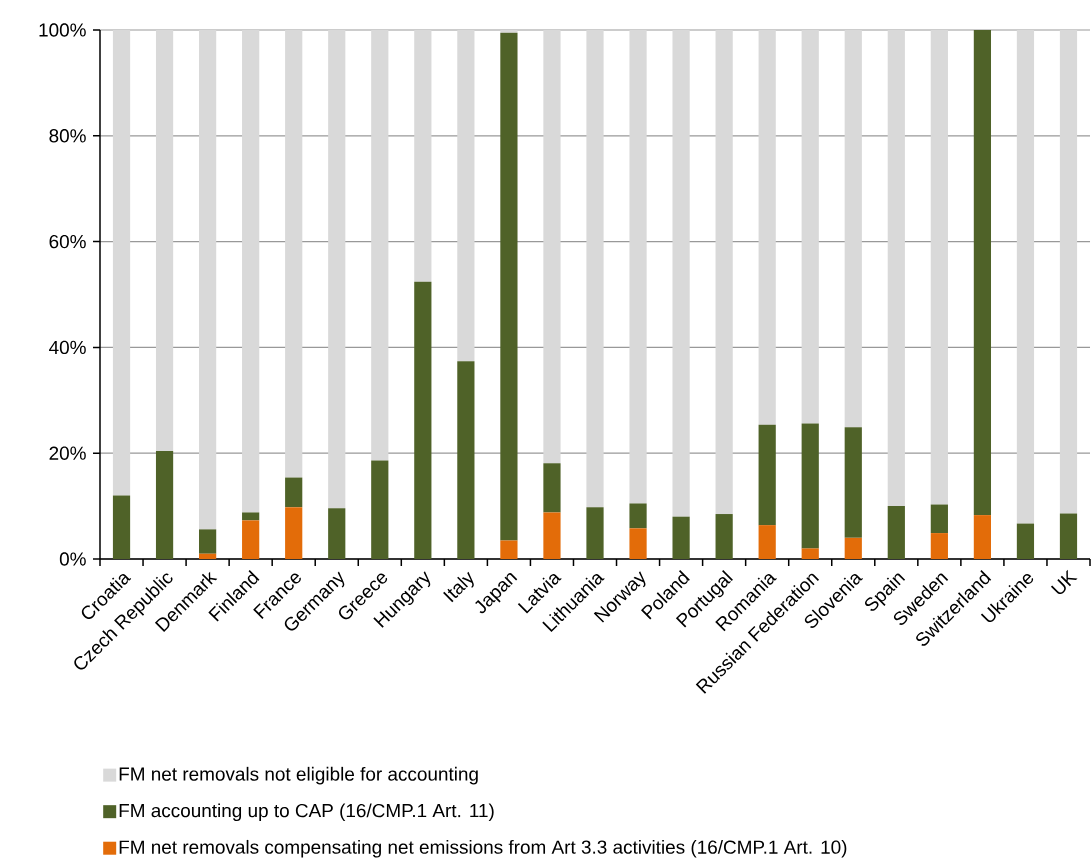 The image size is (1092, 868). Describe the element at coordinates (458, 587) in the screenshot. I see `x-tick-label: Italy` at that location.